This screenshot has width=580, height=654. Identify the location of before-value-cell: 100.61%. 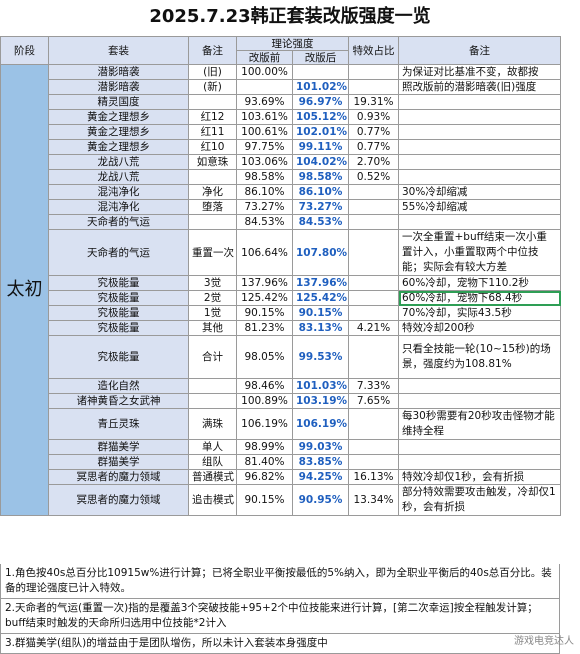
(264, 132).